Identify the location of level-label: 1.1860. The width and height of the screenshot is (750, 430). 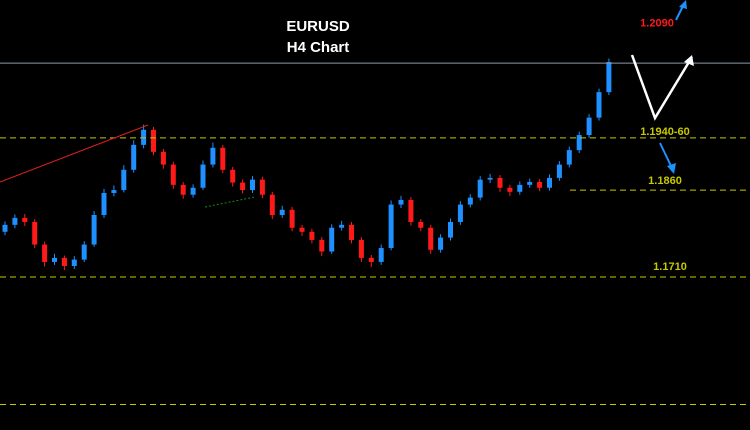
(665, 181).